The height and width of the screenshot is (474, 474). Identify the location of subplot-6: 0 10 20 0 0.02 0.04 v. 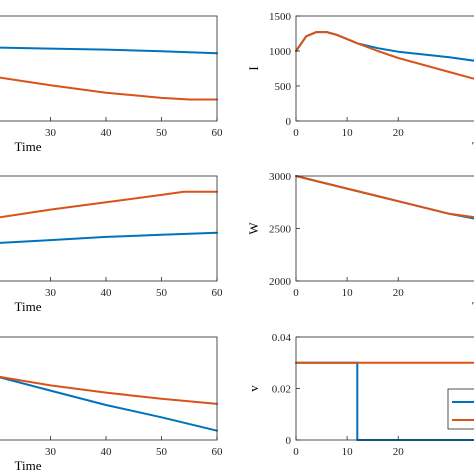
(360, 395).